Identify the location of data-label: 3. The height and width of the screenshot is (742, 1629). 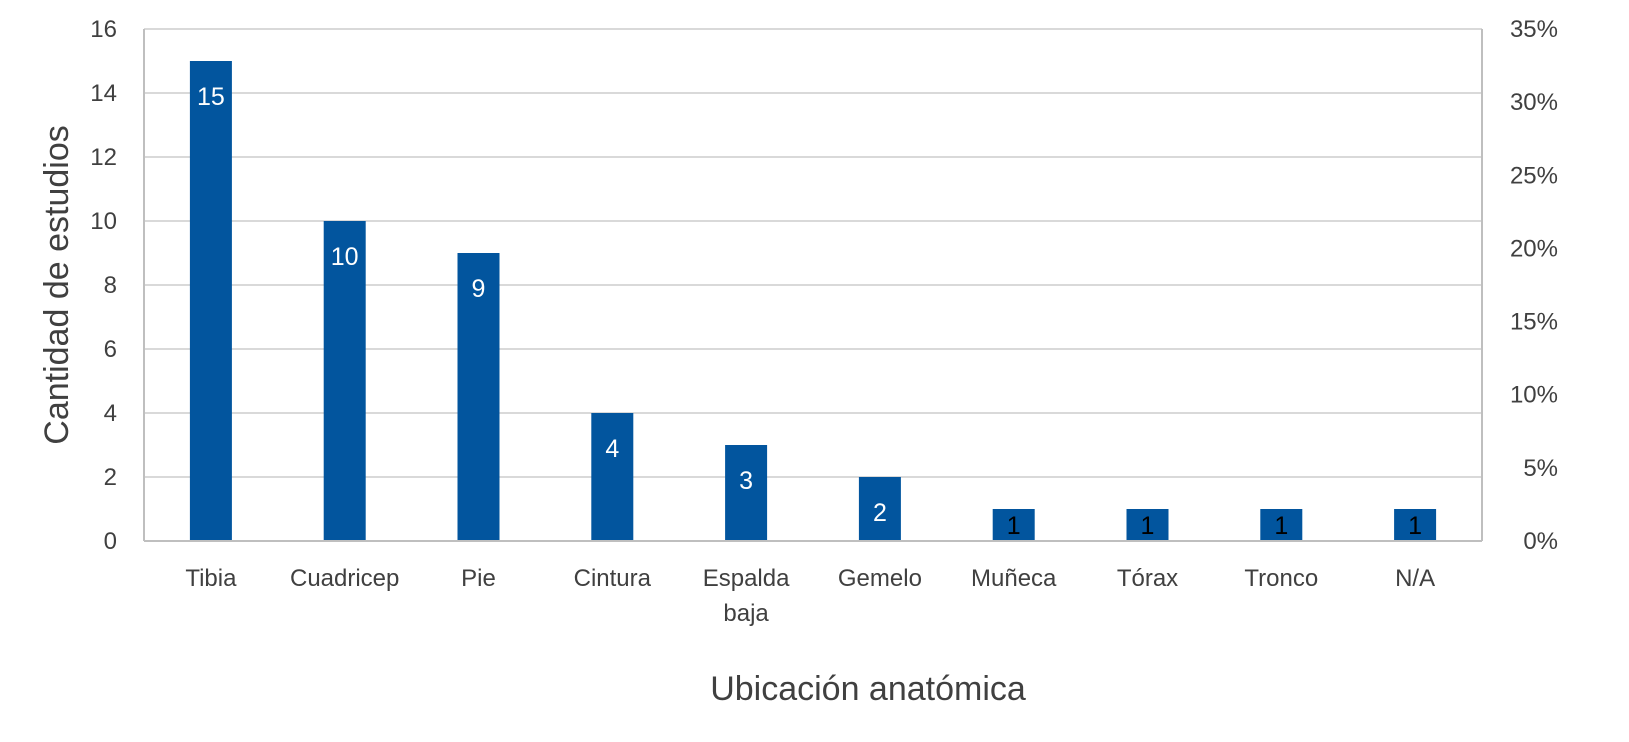
(746, 481).